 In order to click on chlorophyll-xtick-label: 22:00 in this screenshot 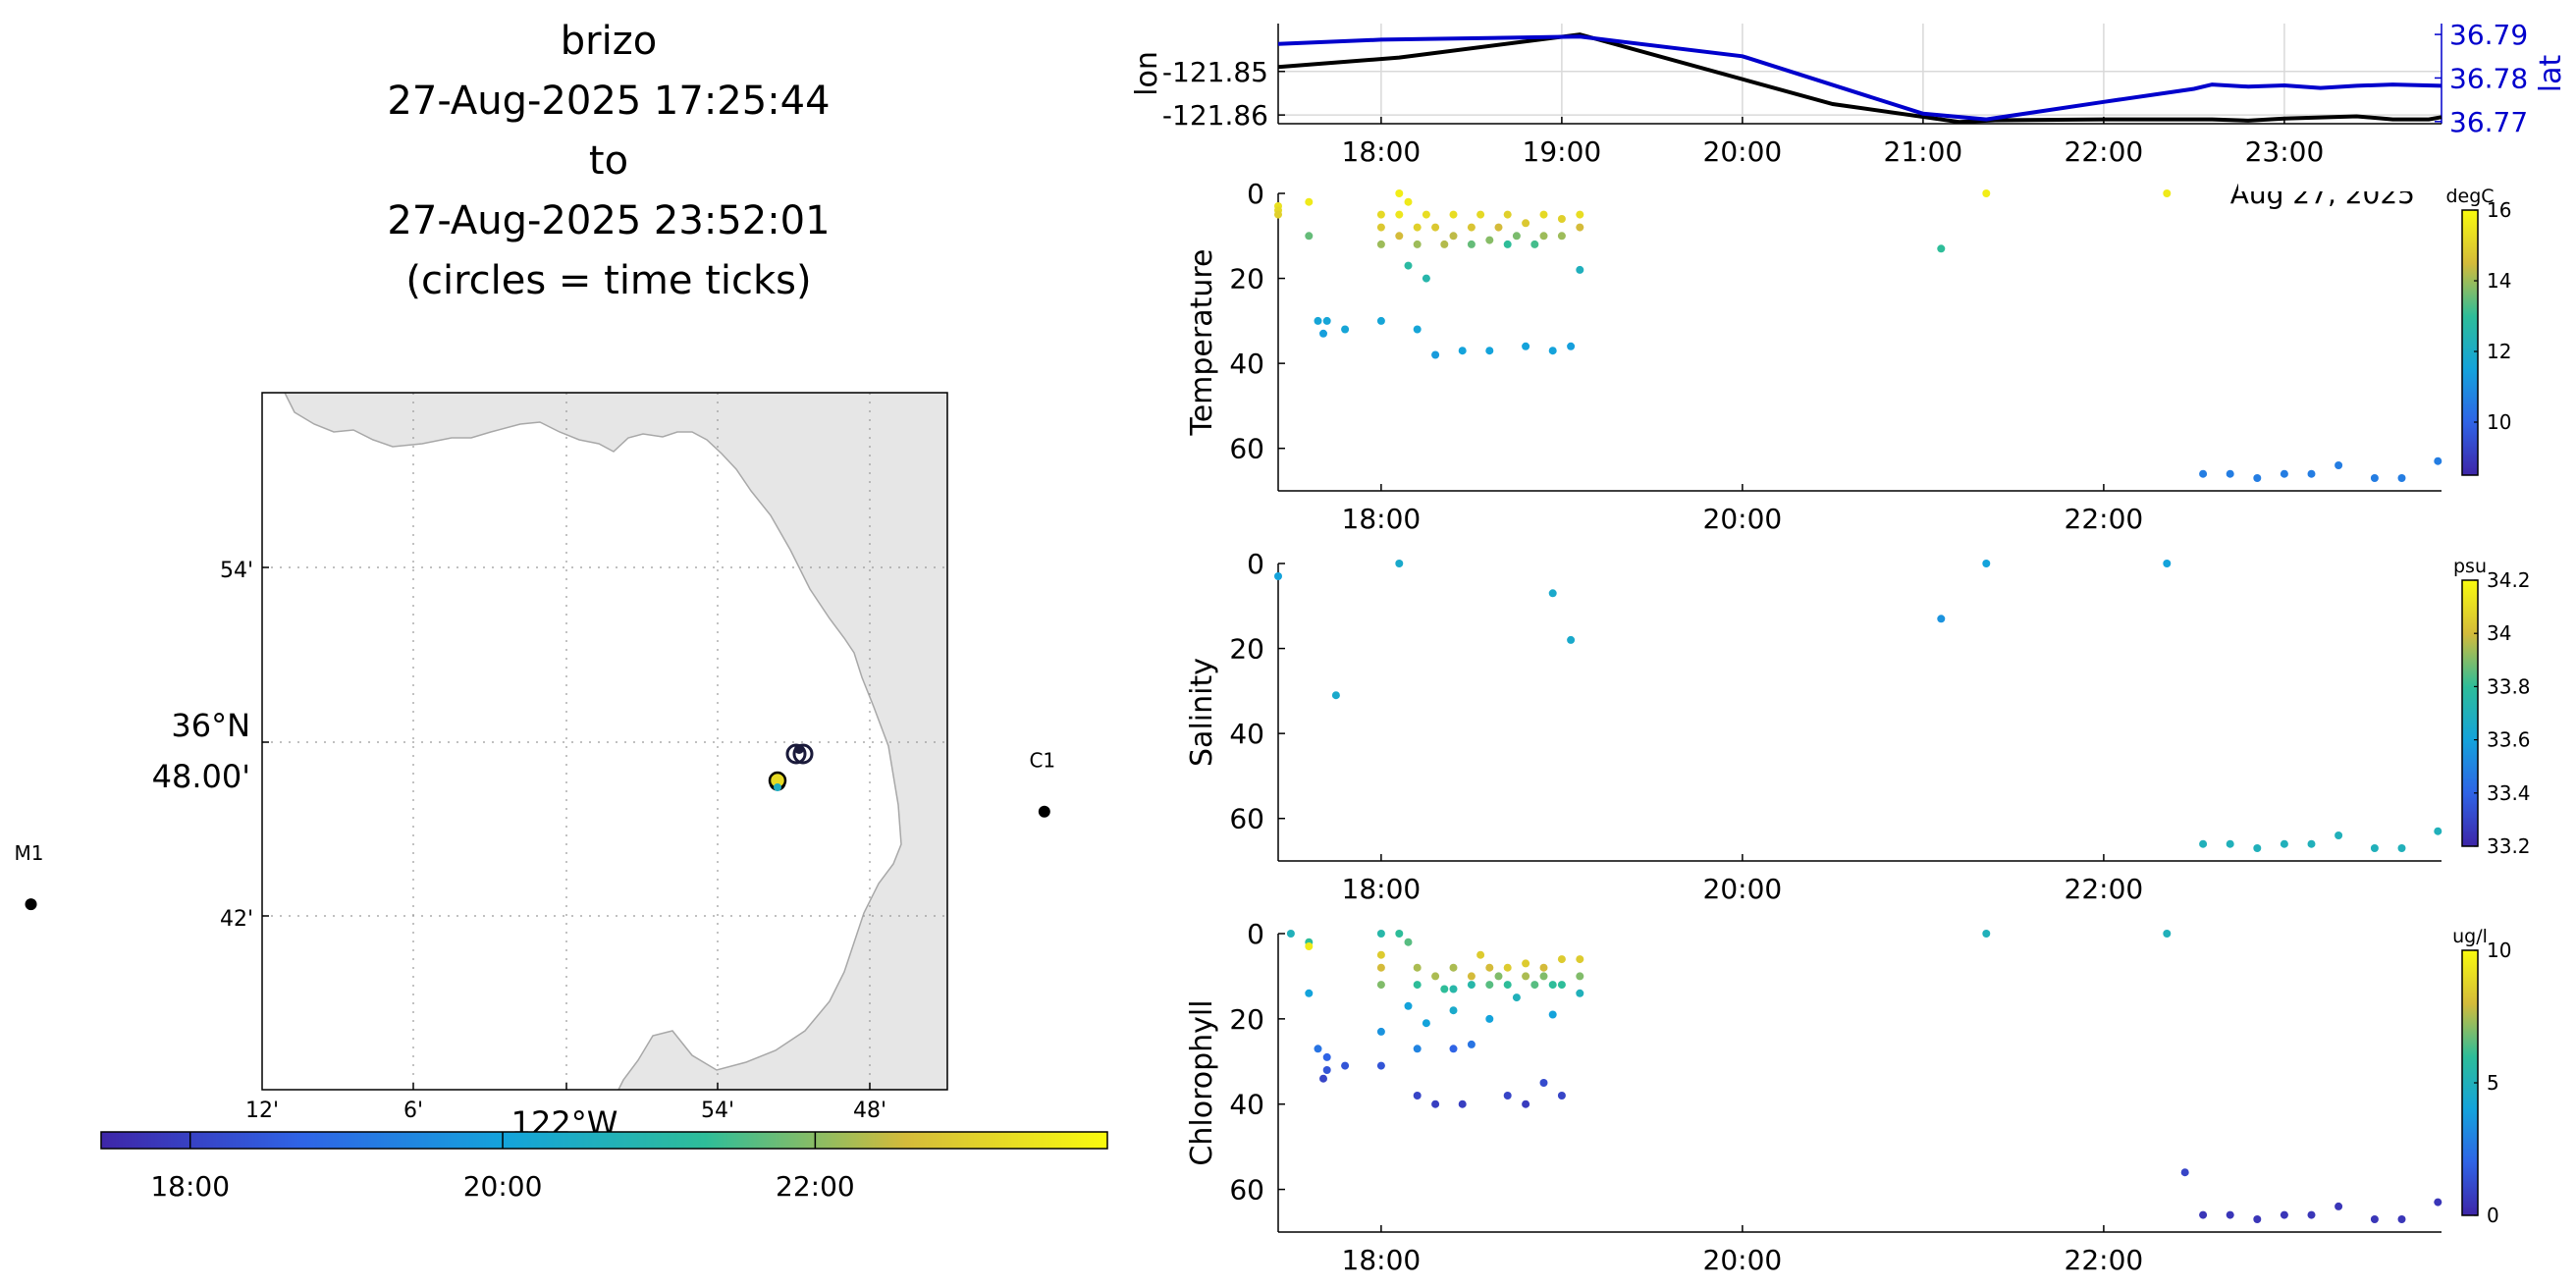, I will do `click(2104, 1260)`.